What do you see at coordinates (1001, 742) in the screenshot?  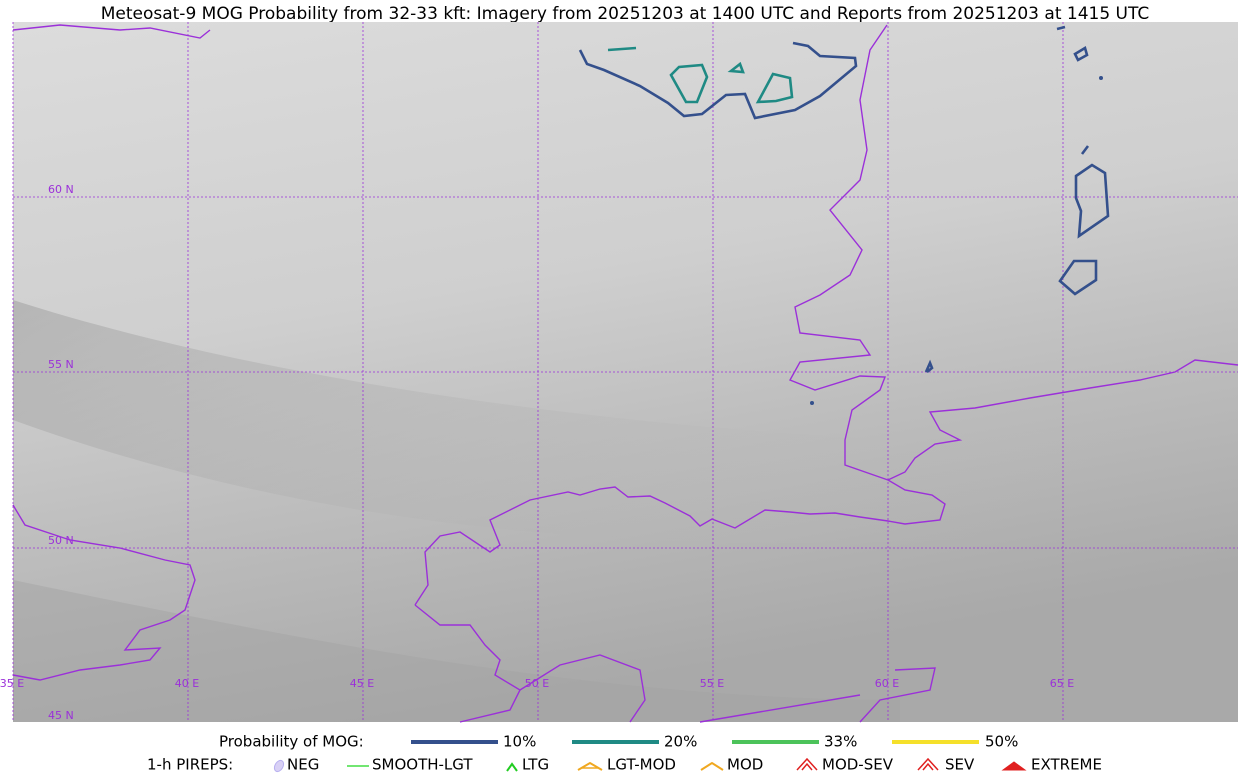 I see `legend-item: 50%` at bounding box center [1001, 742].